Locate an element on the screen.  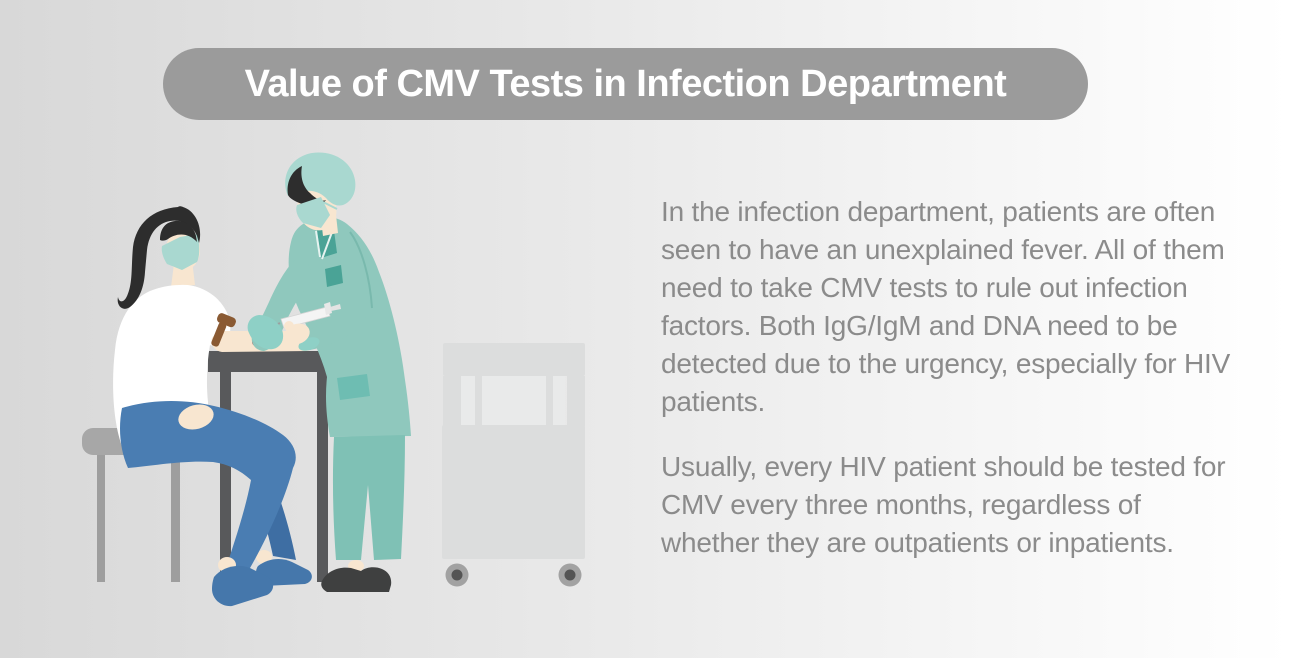
nurse-hair is located at coordinates (306, 186).